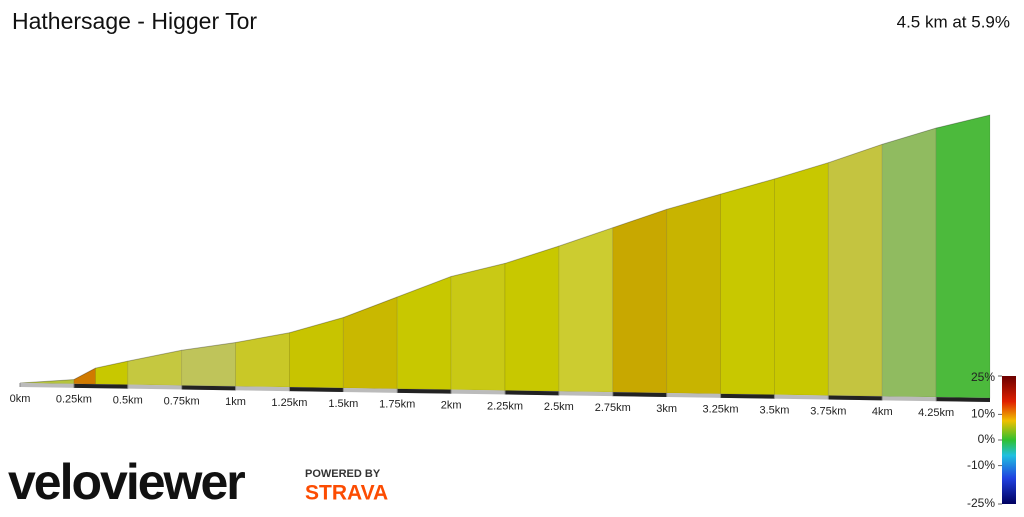 This screenshot has height=517, width=1024. What do you see at coordinates (774, 411) in the screenshot?
I see `x-tick-label: 3.5km` at bounding box center [774, 411].